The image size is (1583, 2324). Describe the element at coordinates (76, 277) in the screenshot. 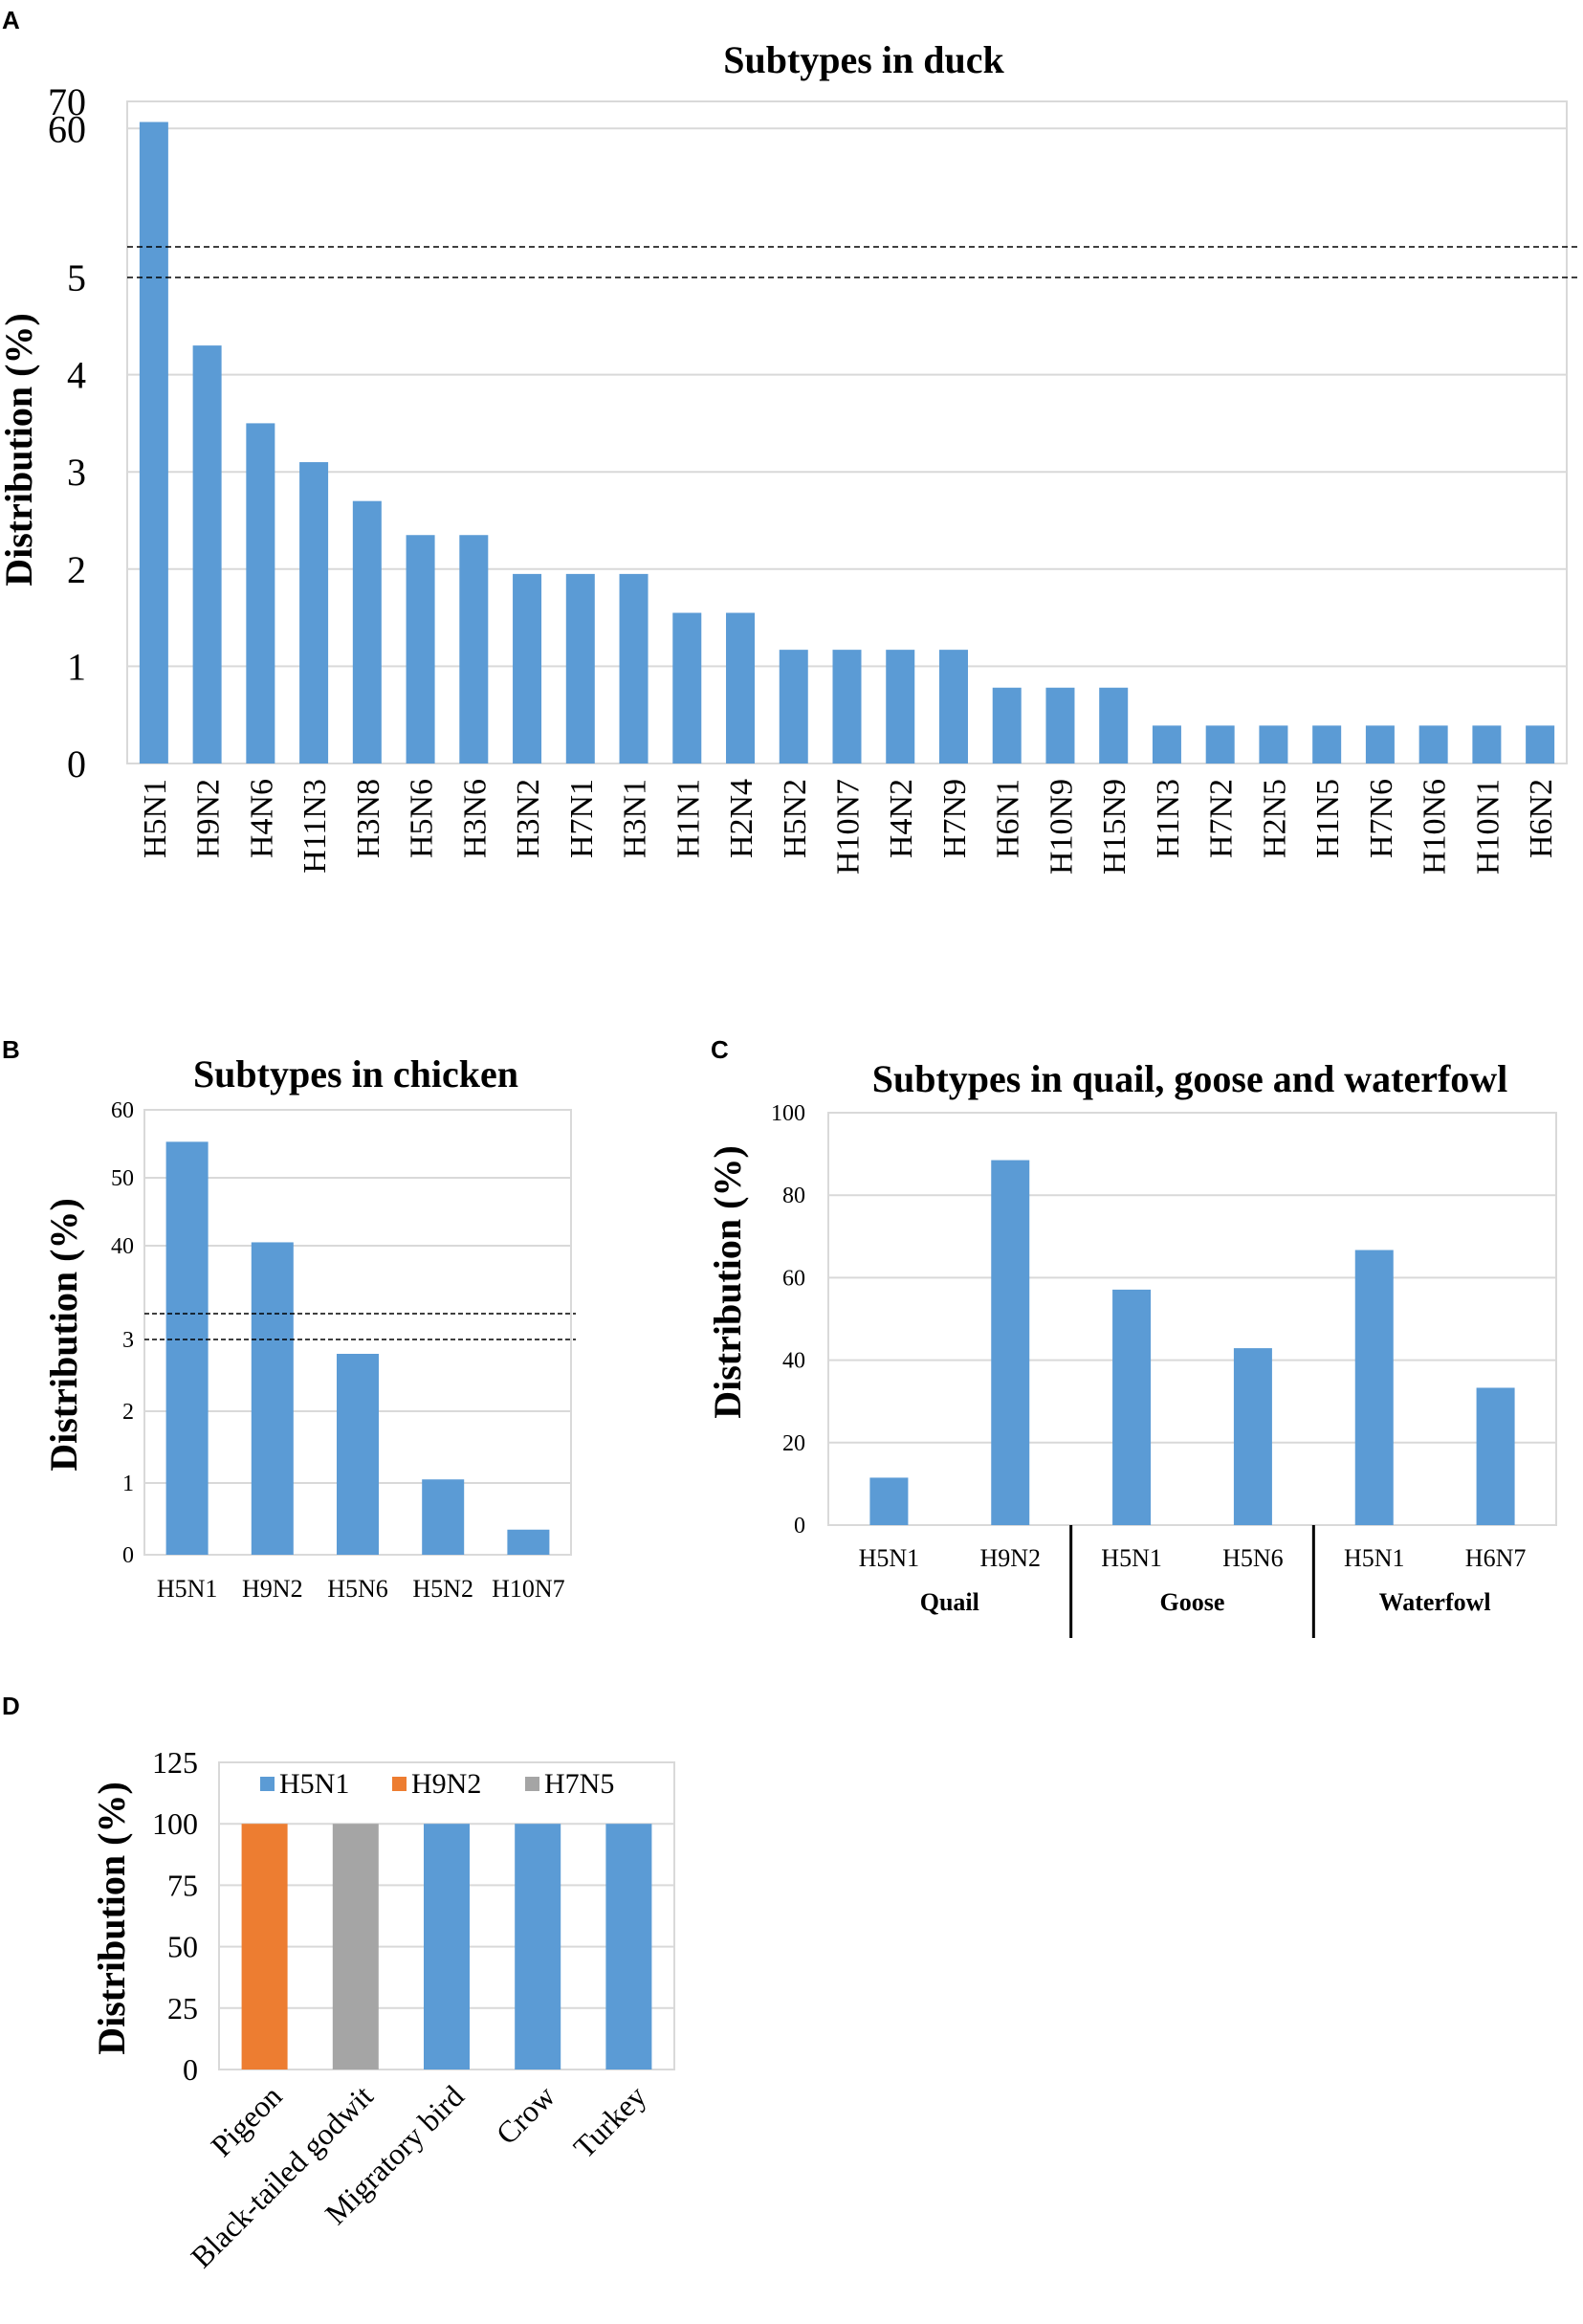

I see `y-tick-label: 5` at that location.